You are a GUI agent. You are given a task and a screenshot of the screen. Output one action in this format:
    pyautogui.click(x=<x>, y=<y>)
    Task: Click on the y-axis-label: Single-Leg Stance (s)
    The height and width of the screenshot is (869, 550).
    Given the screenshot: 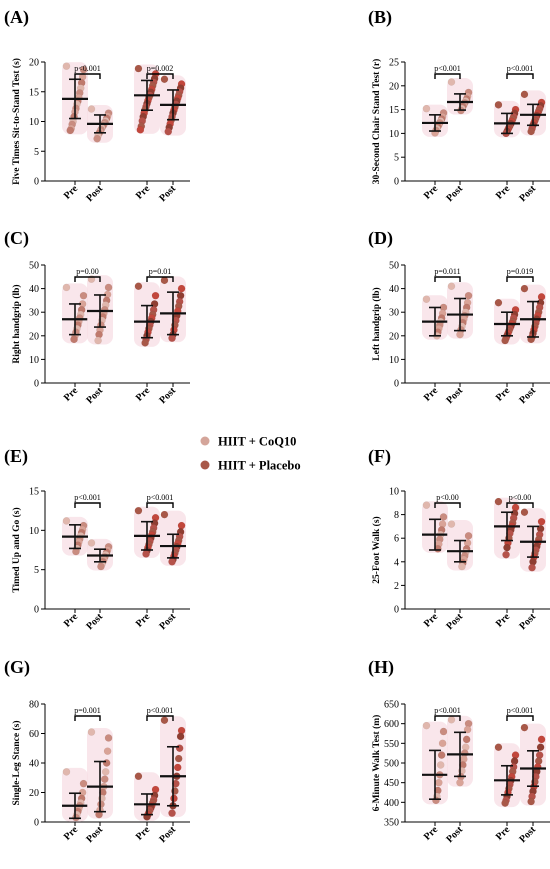 What is the action you would take?
    pyautogui.click(x=16, y=763)
    